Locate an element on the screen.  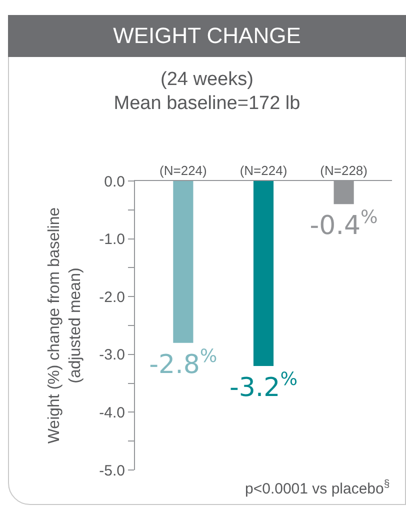
y-tick-label: -3.0 is located at coordinates (112, 355).